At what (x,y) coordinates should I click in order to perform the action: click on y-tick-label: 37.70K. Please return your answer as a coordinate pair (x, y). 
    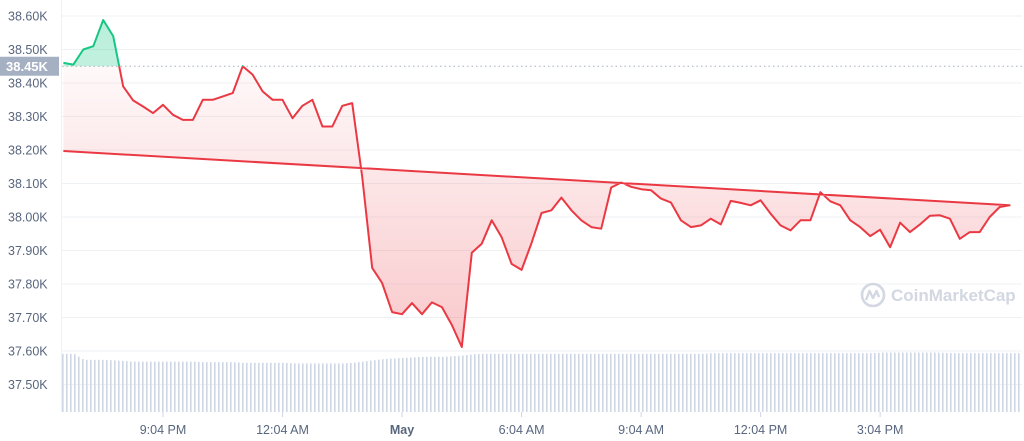
    Looking at the image, I should click on (28, 318).